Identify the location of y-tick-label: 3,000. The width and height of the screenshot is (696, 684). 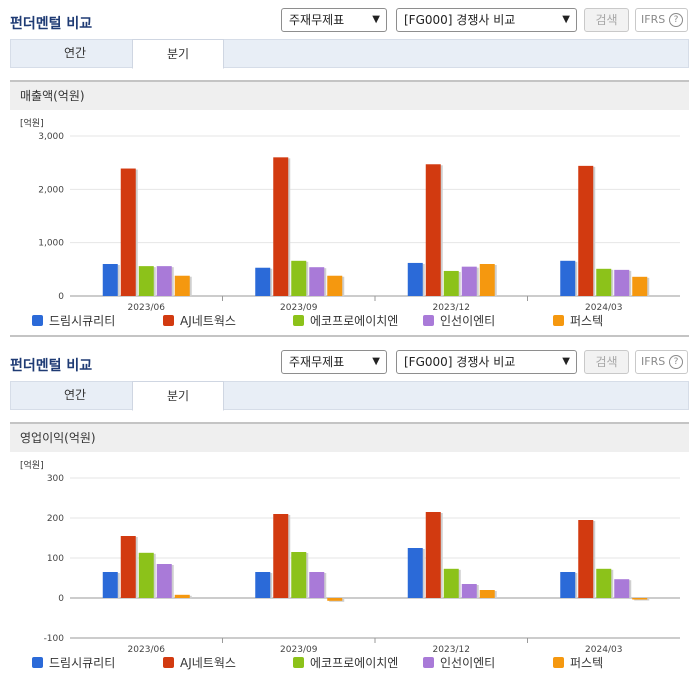
(51, 137).